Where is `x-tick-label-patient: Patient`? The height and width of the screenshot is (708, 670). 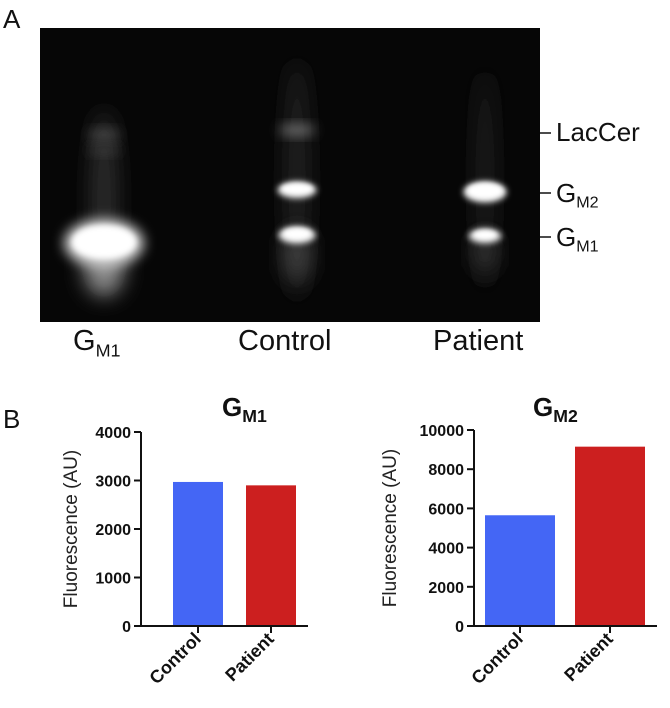 x-tick-label-patient: Patient is located at coordinates (588, 657).